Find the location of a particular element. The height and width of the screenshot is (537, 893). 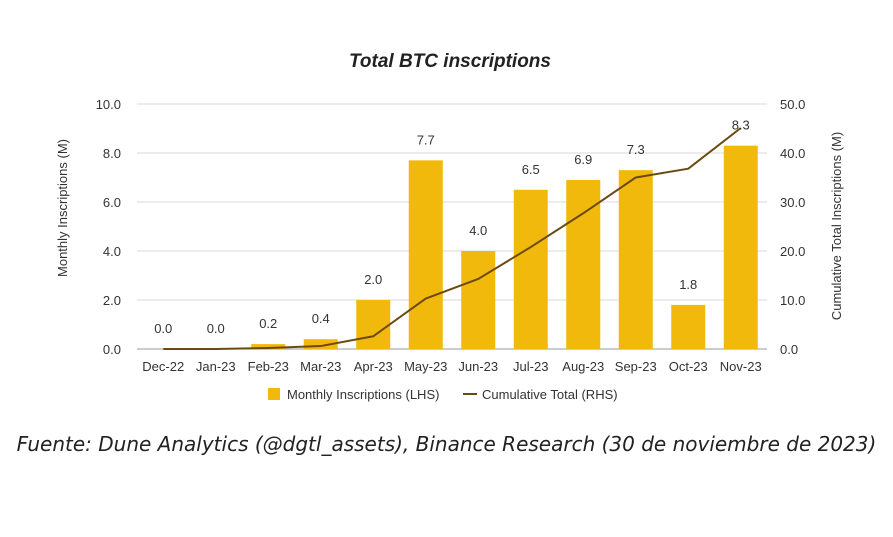

bar-data-label: 8.3 is located at coordinates (741, 125).